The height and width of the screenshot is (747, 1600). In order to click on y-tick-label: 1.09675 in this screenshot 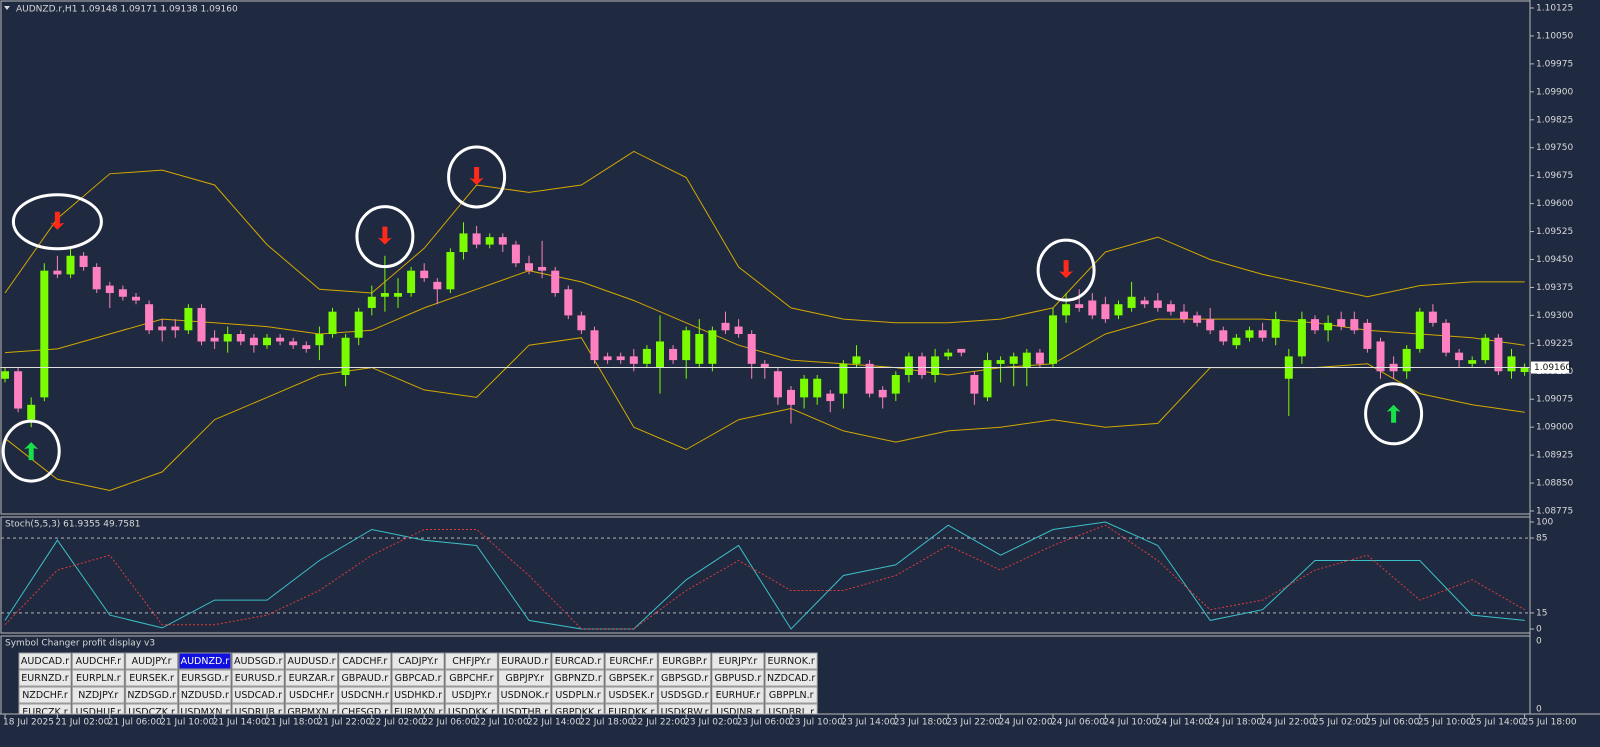, I will do `click(1554, 176)`.